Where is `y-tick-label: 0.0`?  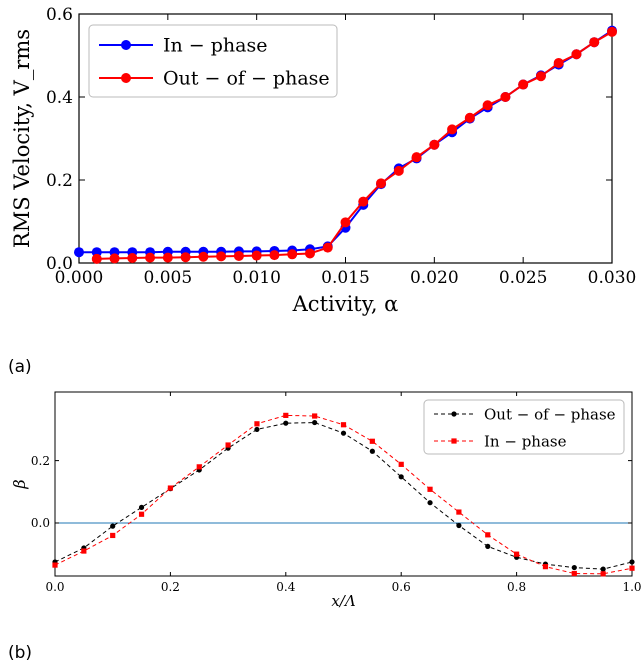
y-tick-label: 0.0 is located at coordinates (59, 264).